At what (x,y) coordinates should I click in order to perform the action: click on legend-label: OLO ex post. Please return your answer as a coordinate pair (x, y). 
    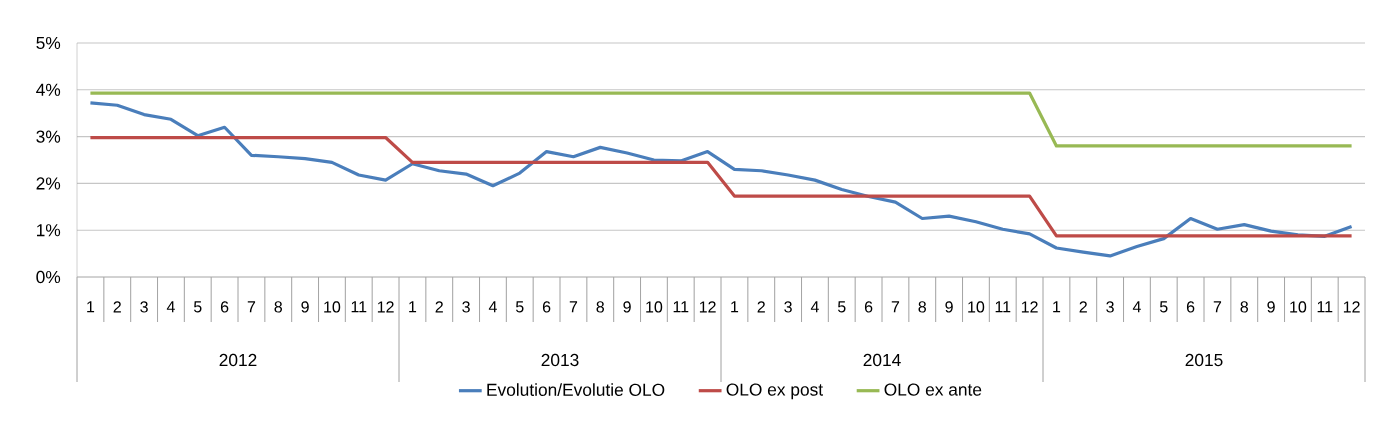
    Looking at the image, I should click on (774, 391).